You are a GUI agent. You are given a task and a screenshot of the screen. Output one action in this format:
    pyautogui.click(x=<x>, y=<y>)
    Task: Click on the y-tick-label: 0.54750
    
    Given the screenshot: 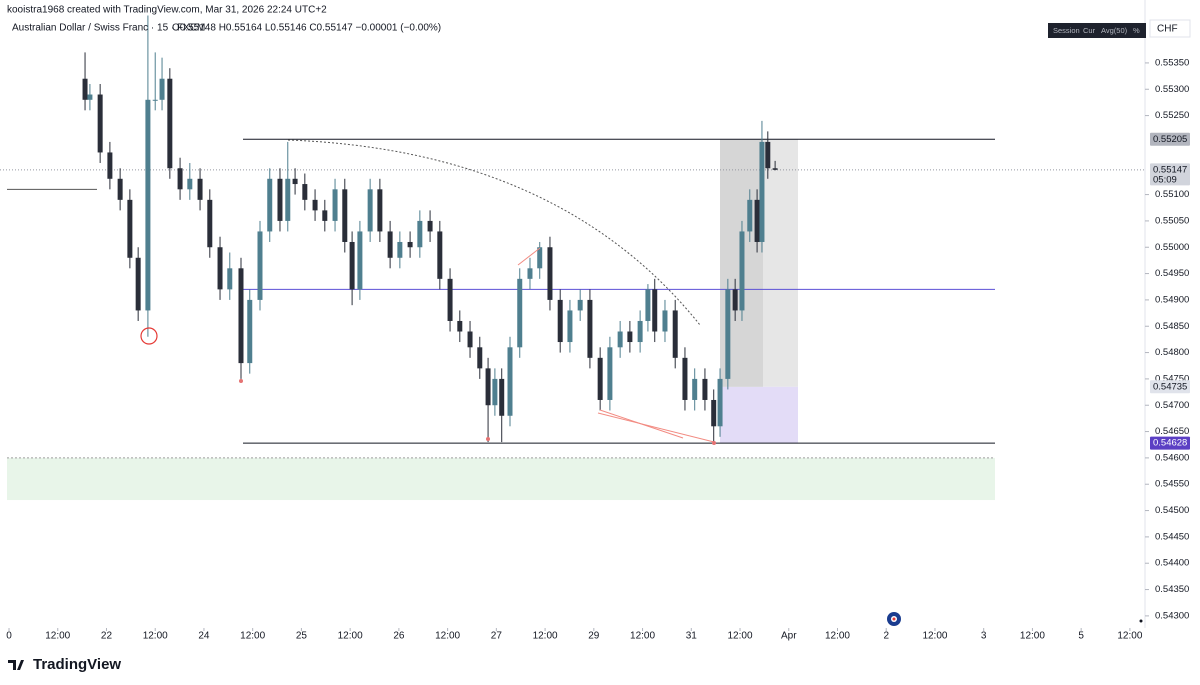 What is the action you would take?
    pyautogui.click(x=1172, y=378)
    